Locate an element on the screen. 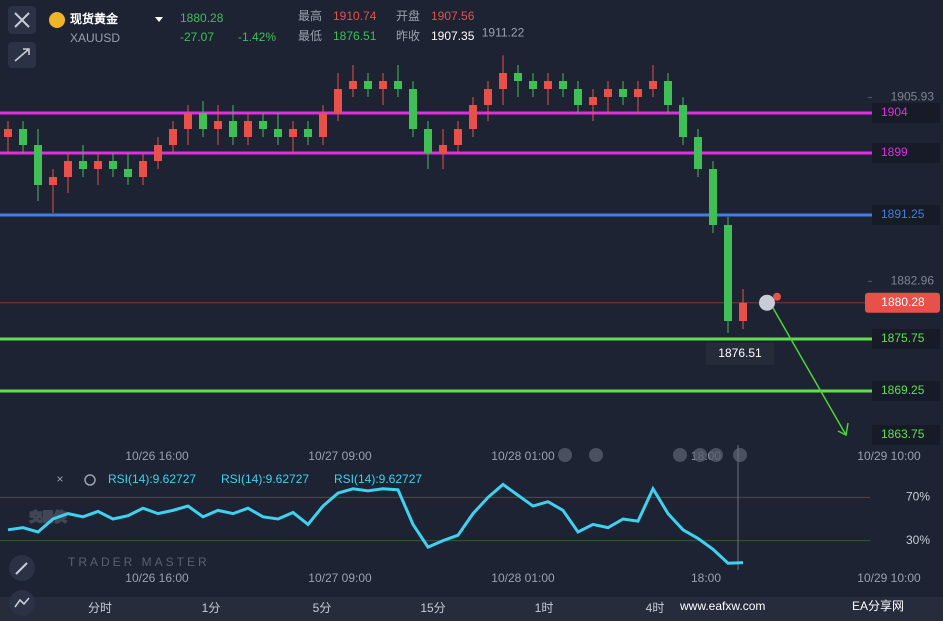  stat-value: 1910.74 is located at coordinates (355, 16).